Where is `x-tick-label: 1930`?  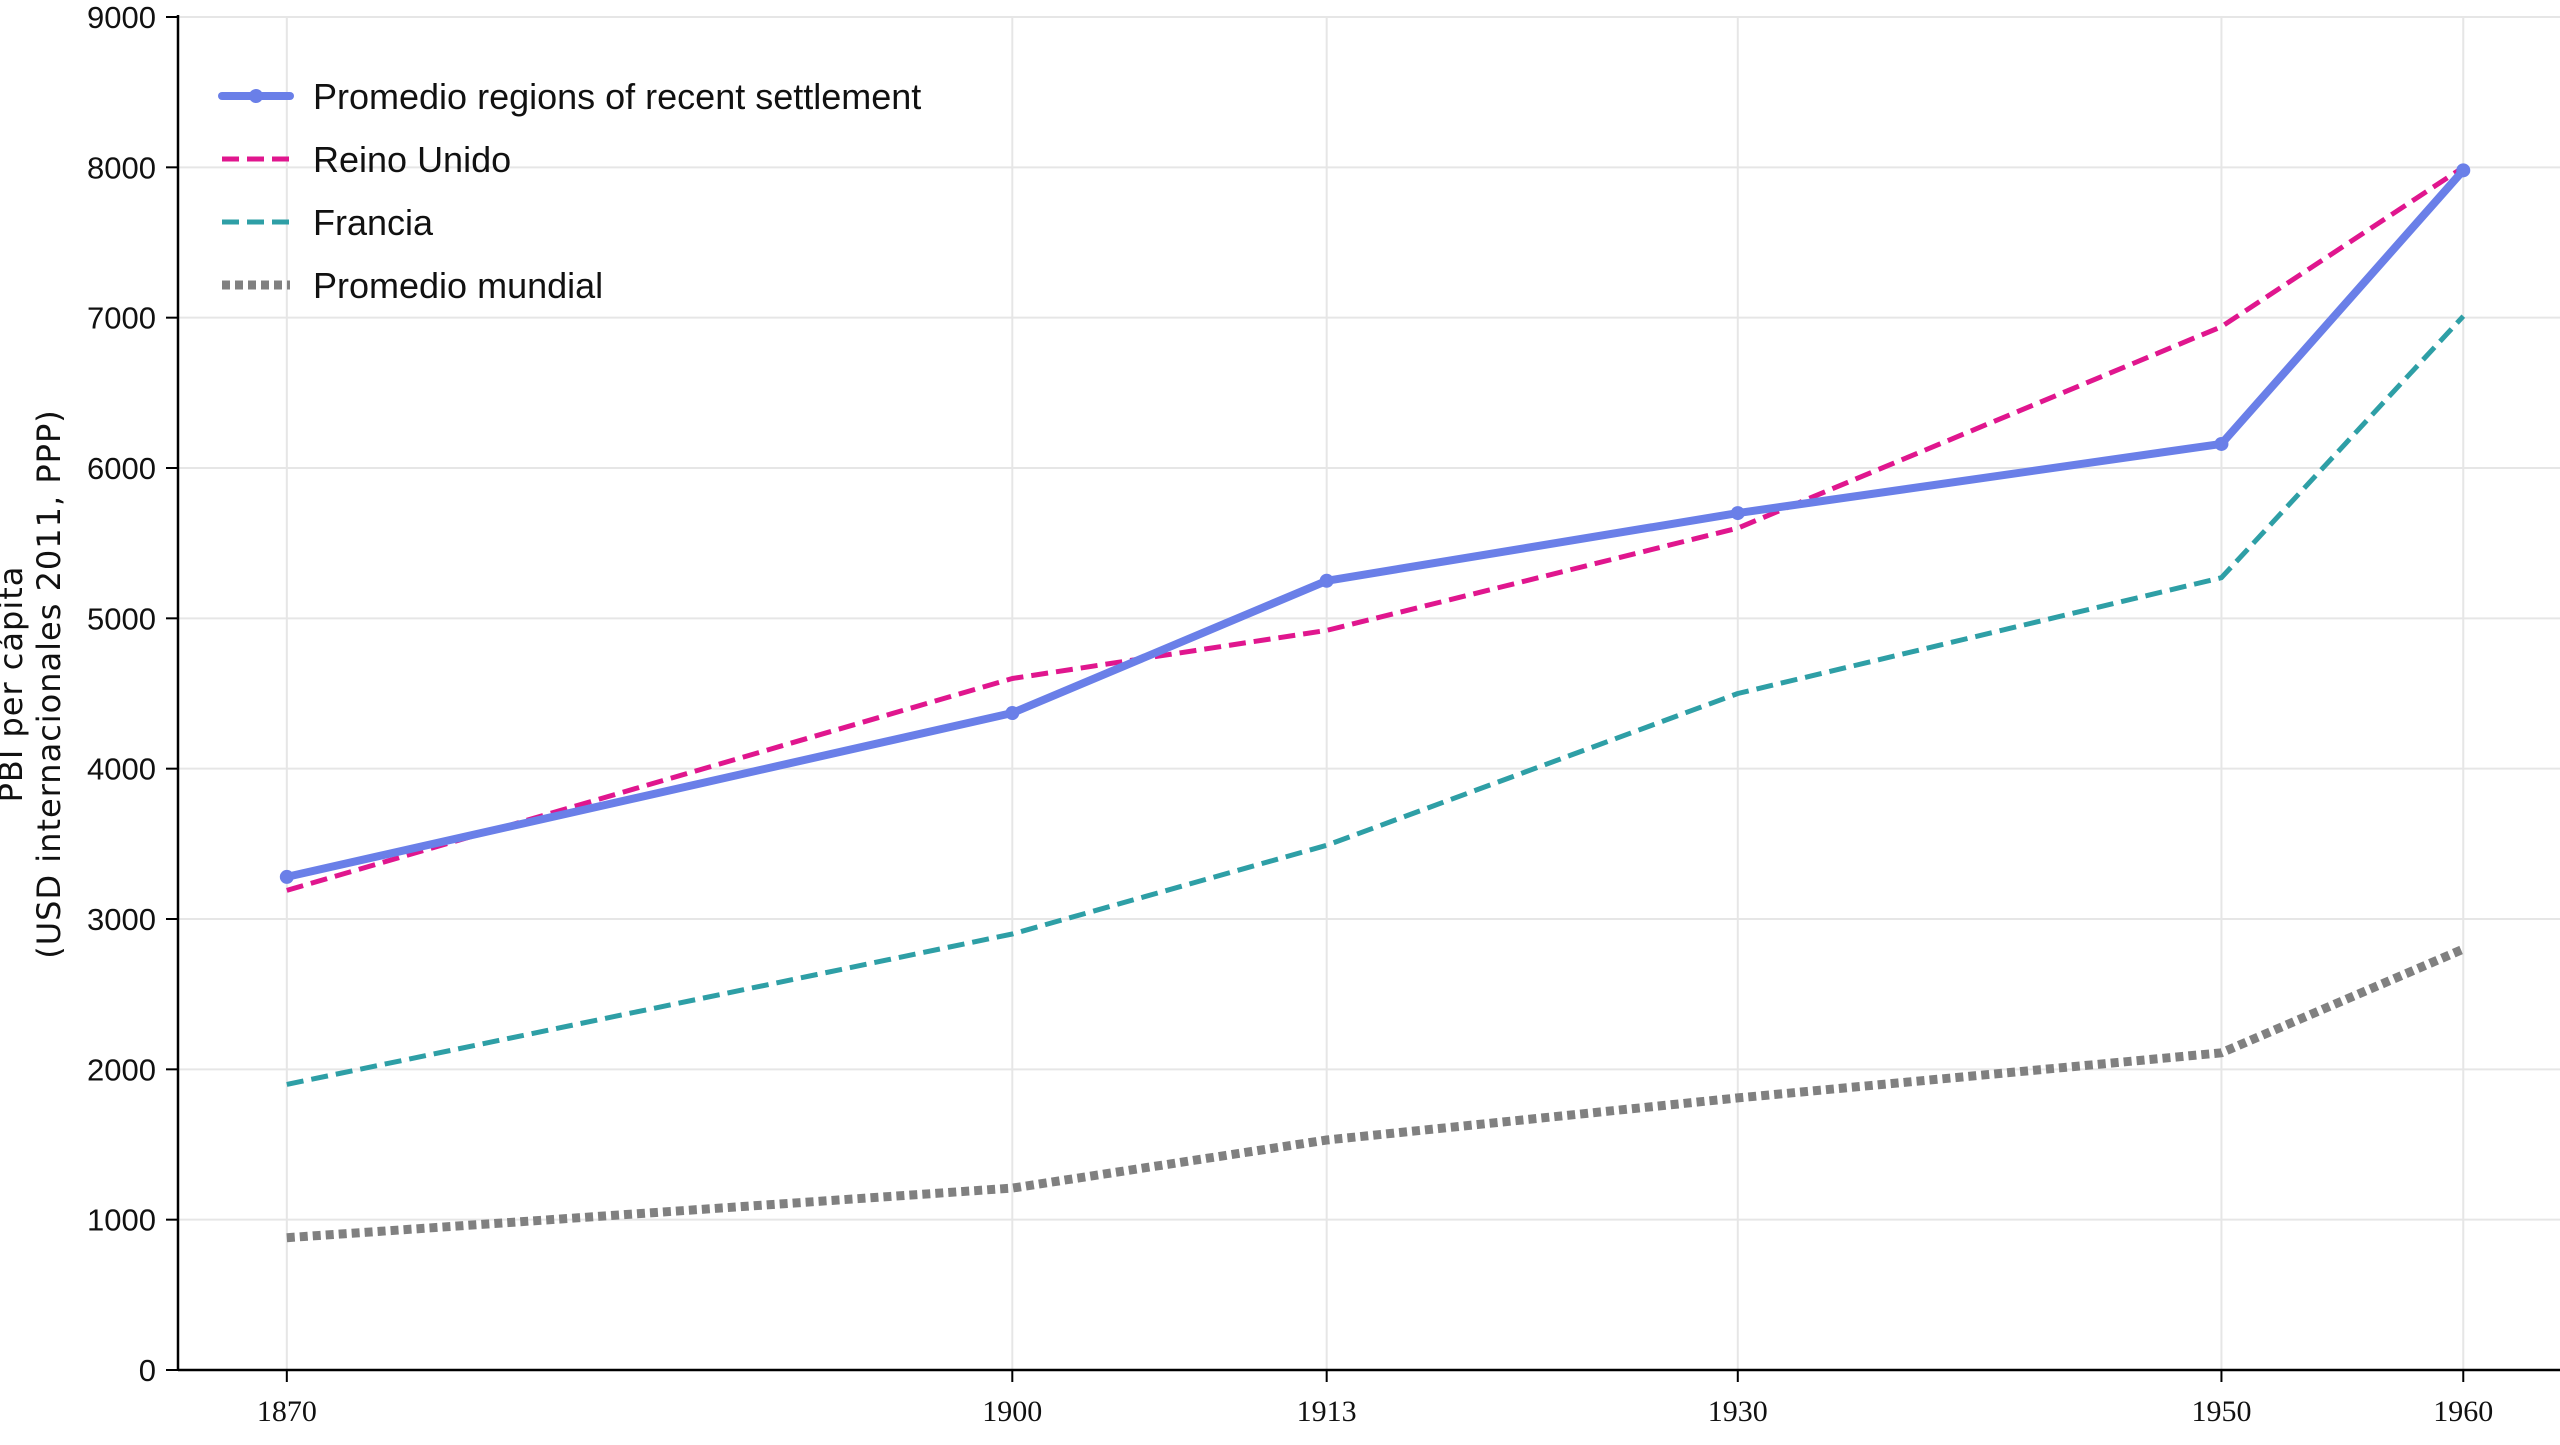 x-tick-label: 1930 is located at coordinates (1738, 1411).